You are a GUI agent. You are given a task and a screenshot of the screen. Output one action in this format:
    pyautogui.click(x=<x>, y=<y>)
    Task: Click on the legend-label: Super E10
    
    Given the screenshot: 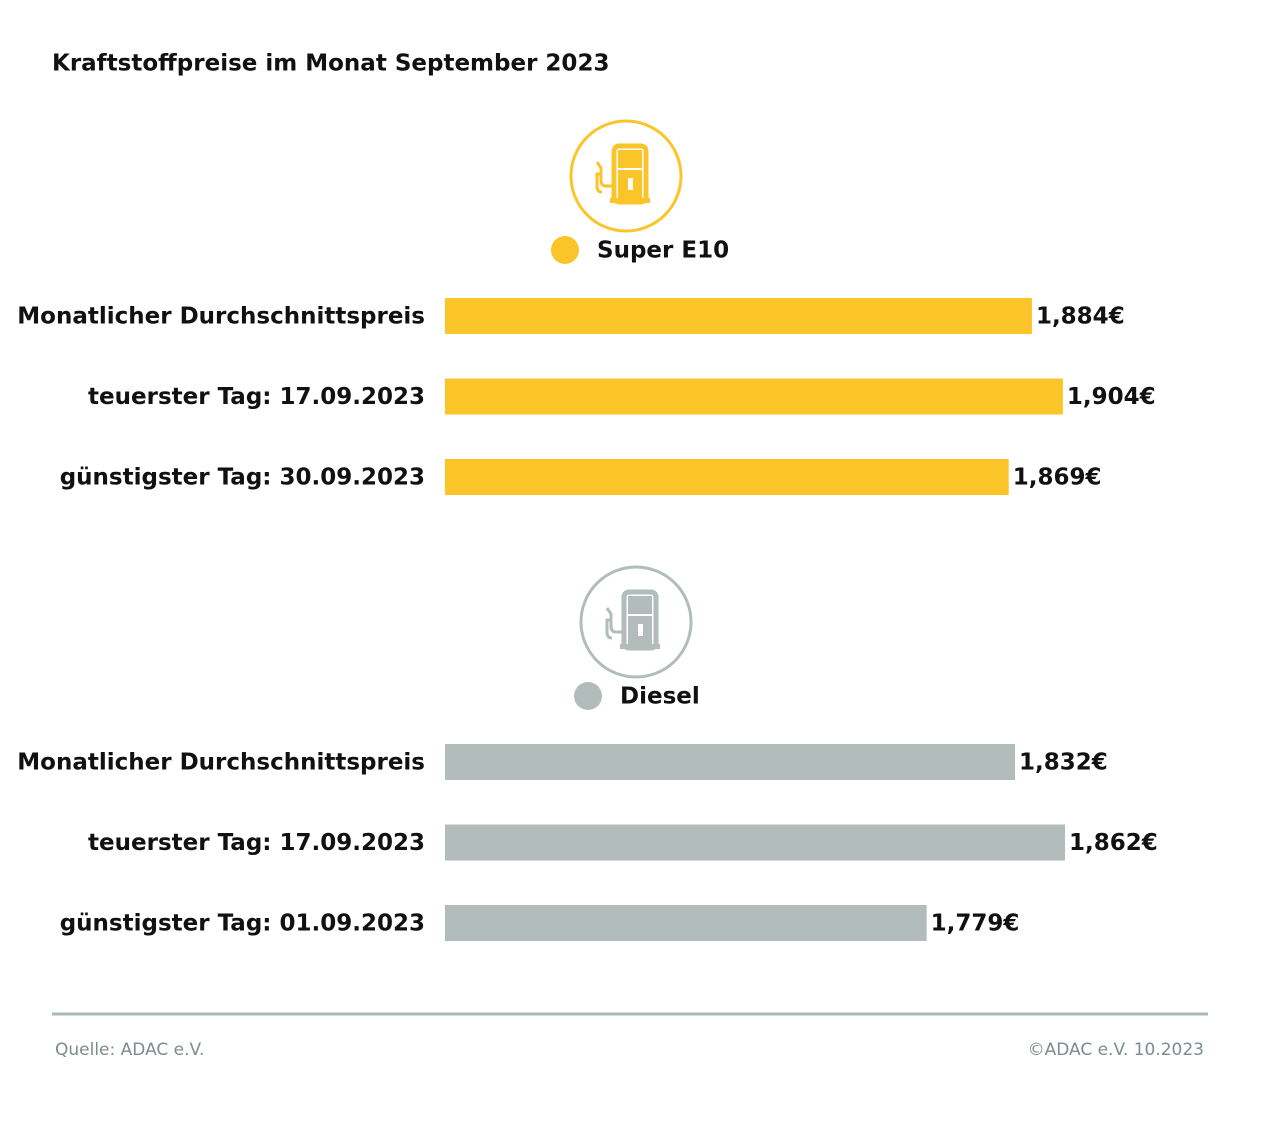 What is the action you would take?
    pyautogui.click(x=663, y=251)
    